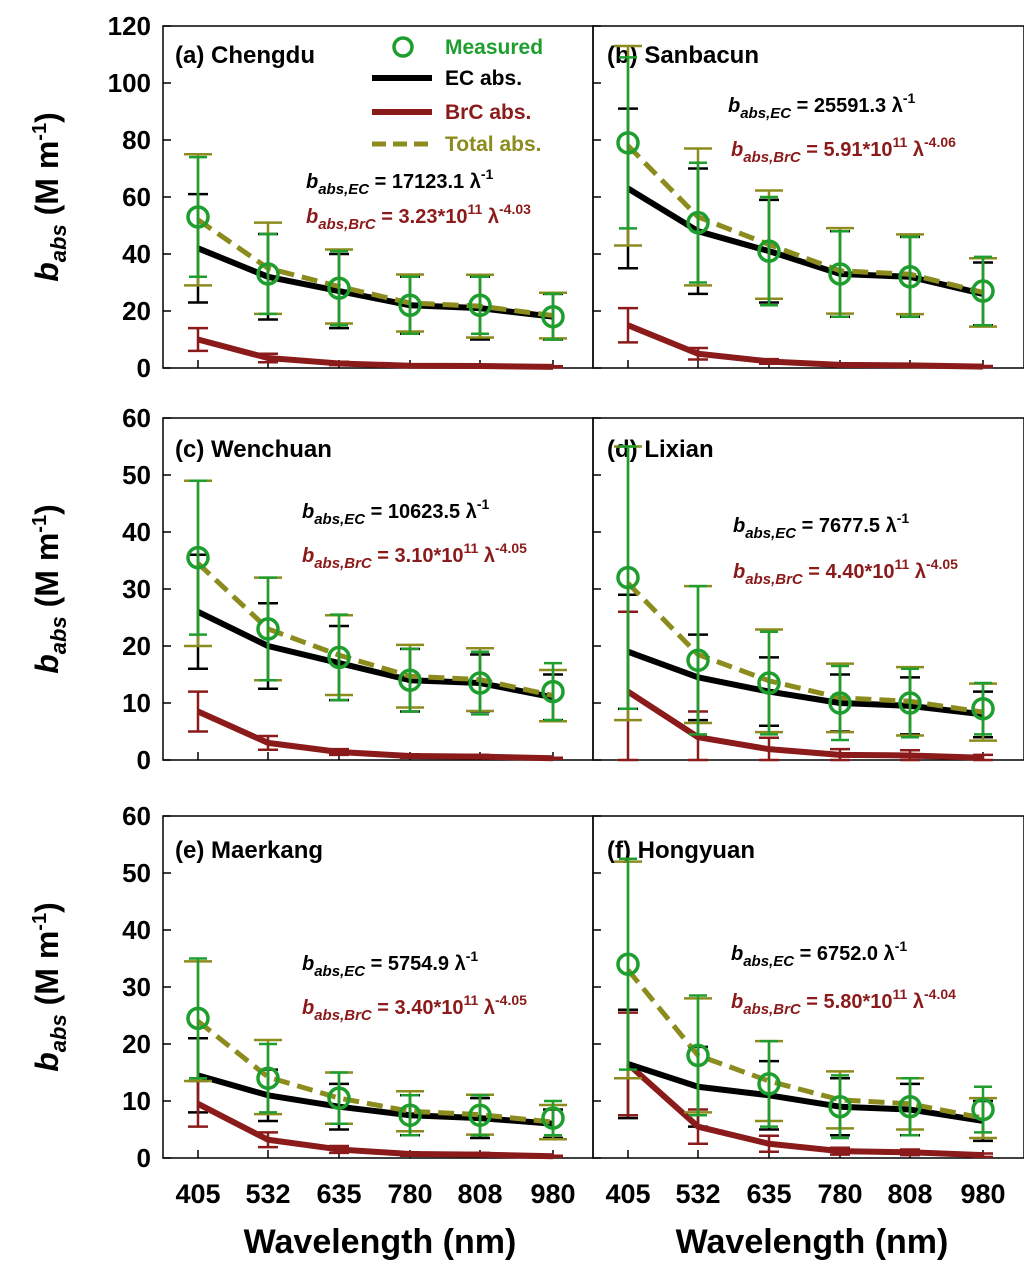  What do you see at coordinates (245, 55) in the screenshot?
I see `panel-title: (a) Chengdu` at bounding box center [245, 55].